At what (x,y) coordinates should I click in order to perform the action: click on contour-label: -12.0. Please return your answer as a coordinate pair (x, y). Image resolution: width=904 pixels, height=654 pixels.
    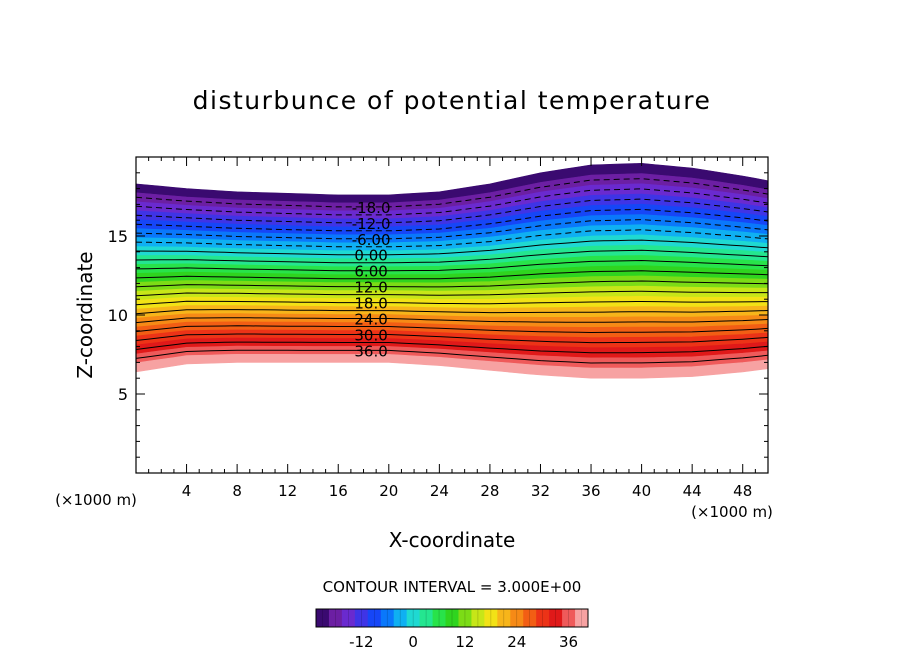
    Looking at the image, I should click on (371, 224).